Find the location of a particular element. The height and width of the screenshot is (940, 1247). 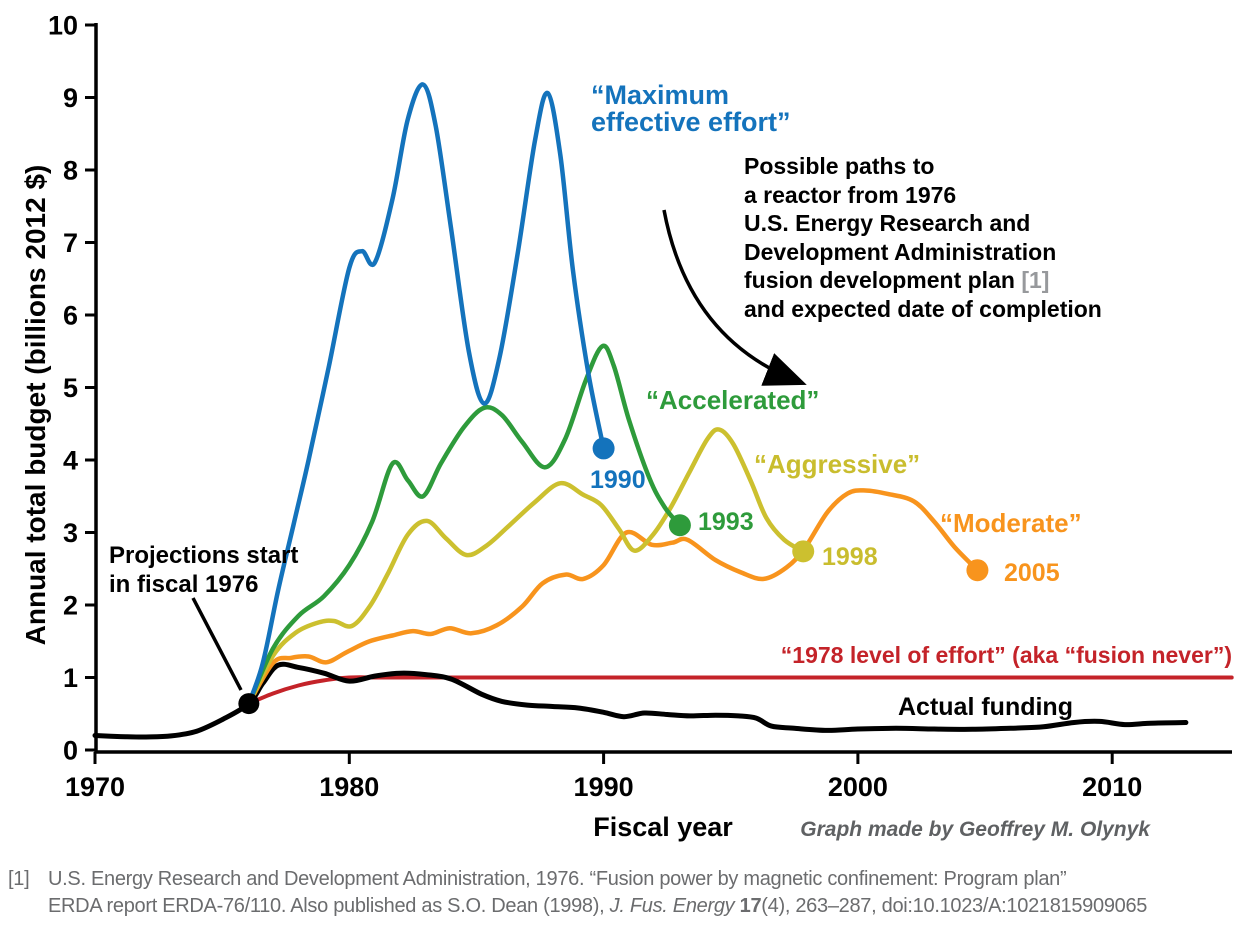

y-axis-title: Annual total budget (billions 2012 $) is located at coordinates (35, 405).